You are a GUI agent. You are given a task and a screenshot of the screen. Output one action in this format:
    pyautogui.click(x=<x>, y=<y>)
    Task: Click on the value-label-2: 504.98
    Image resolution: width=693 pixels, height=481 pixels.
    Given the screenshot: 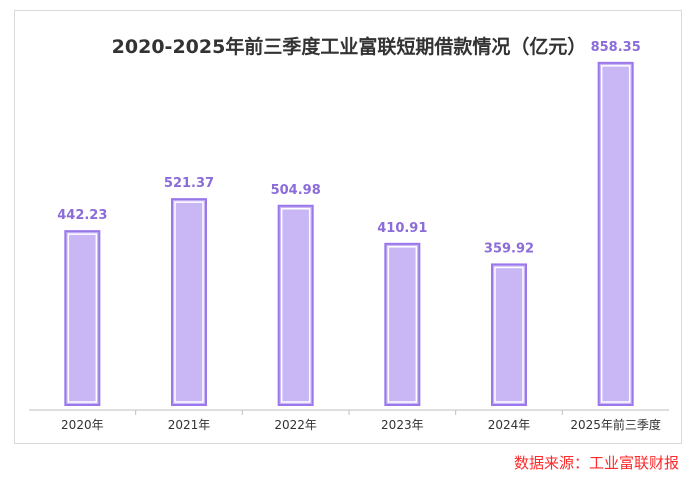 What is the action you would take?
    pyautogui.click(x=296, y=190)
    